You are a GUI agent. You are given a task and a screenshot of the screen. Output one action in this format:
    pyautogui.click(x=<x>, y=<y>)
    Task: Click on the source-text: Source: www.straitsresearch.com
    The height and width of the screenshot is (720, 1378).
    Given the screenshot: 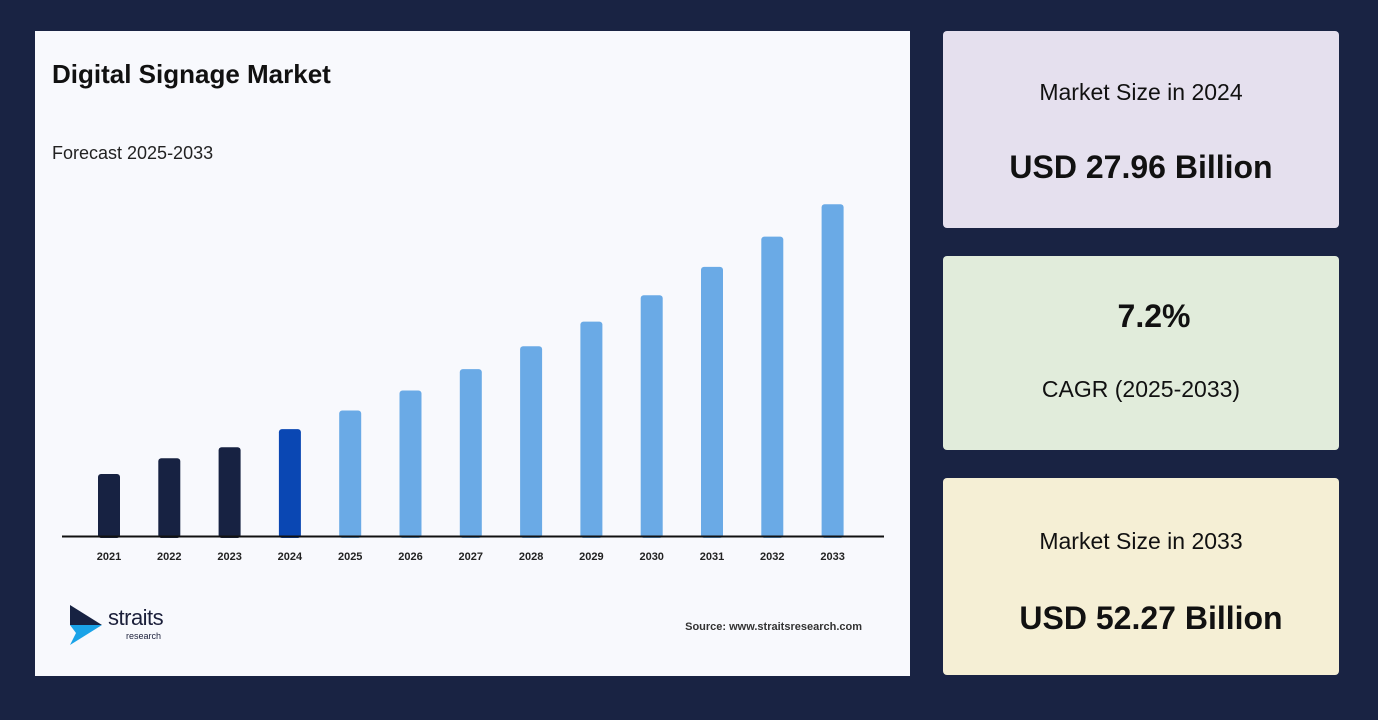 What is the action you would take?
    pyautogui.click(x=773, y=627)
    